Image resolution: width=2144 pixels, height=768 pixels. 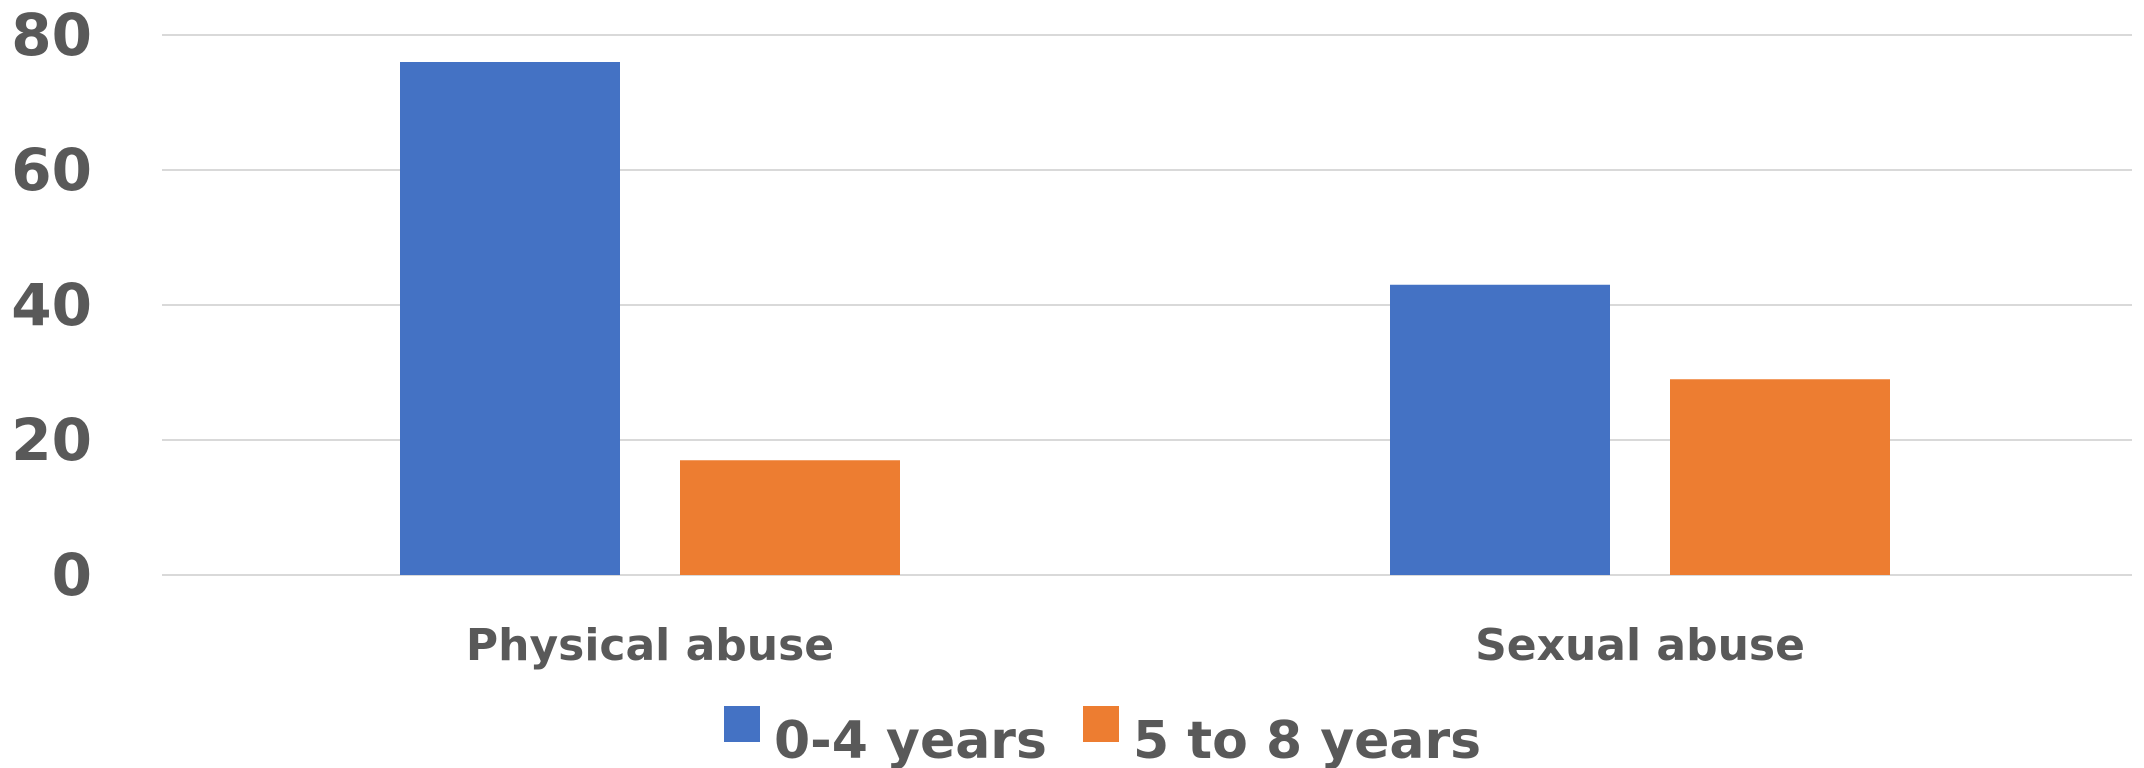 What do you see at coordinates (910, 739) in the screenshot?
I see `legend-label: 0-4 years` at bounding box center [910, 739].